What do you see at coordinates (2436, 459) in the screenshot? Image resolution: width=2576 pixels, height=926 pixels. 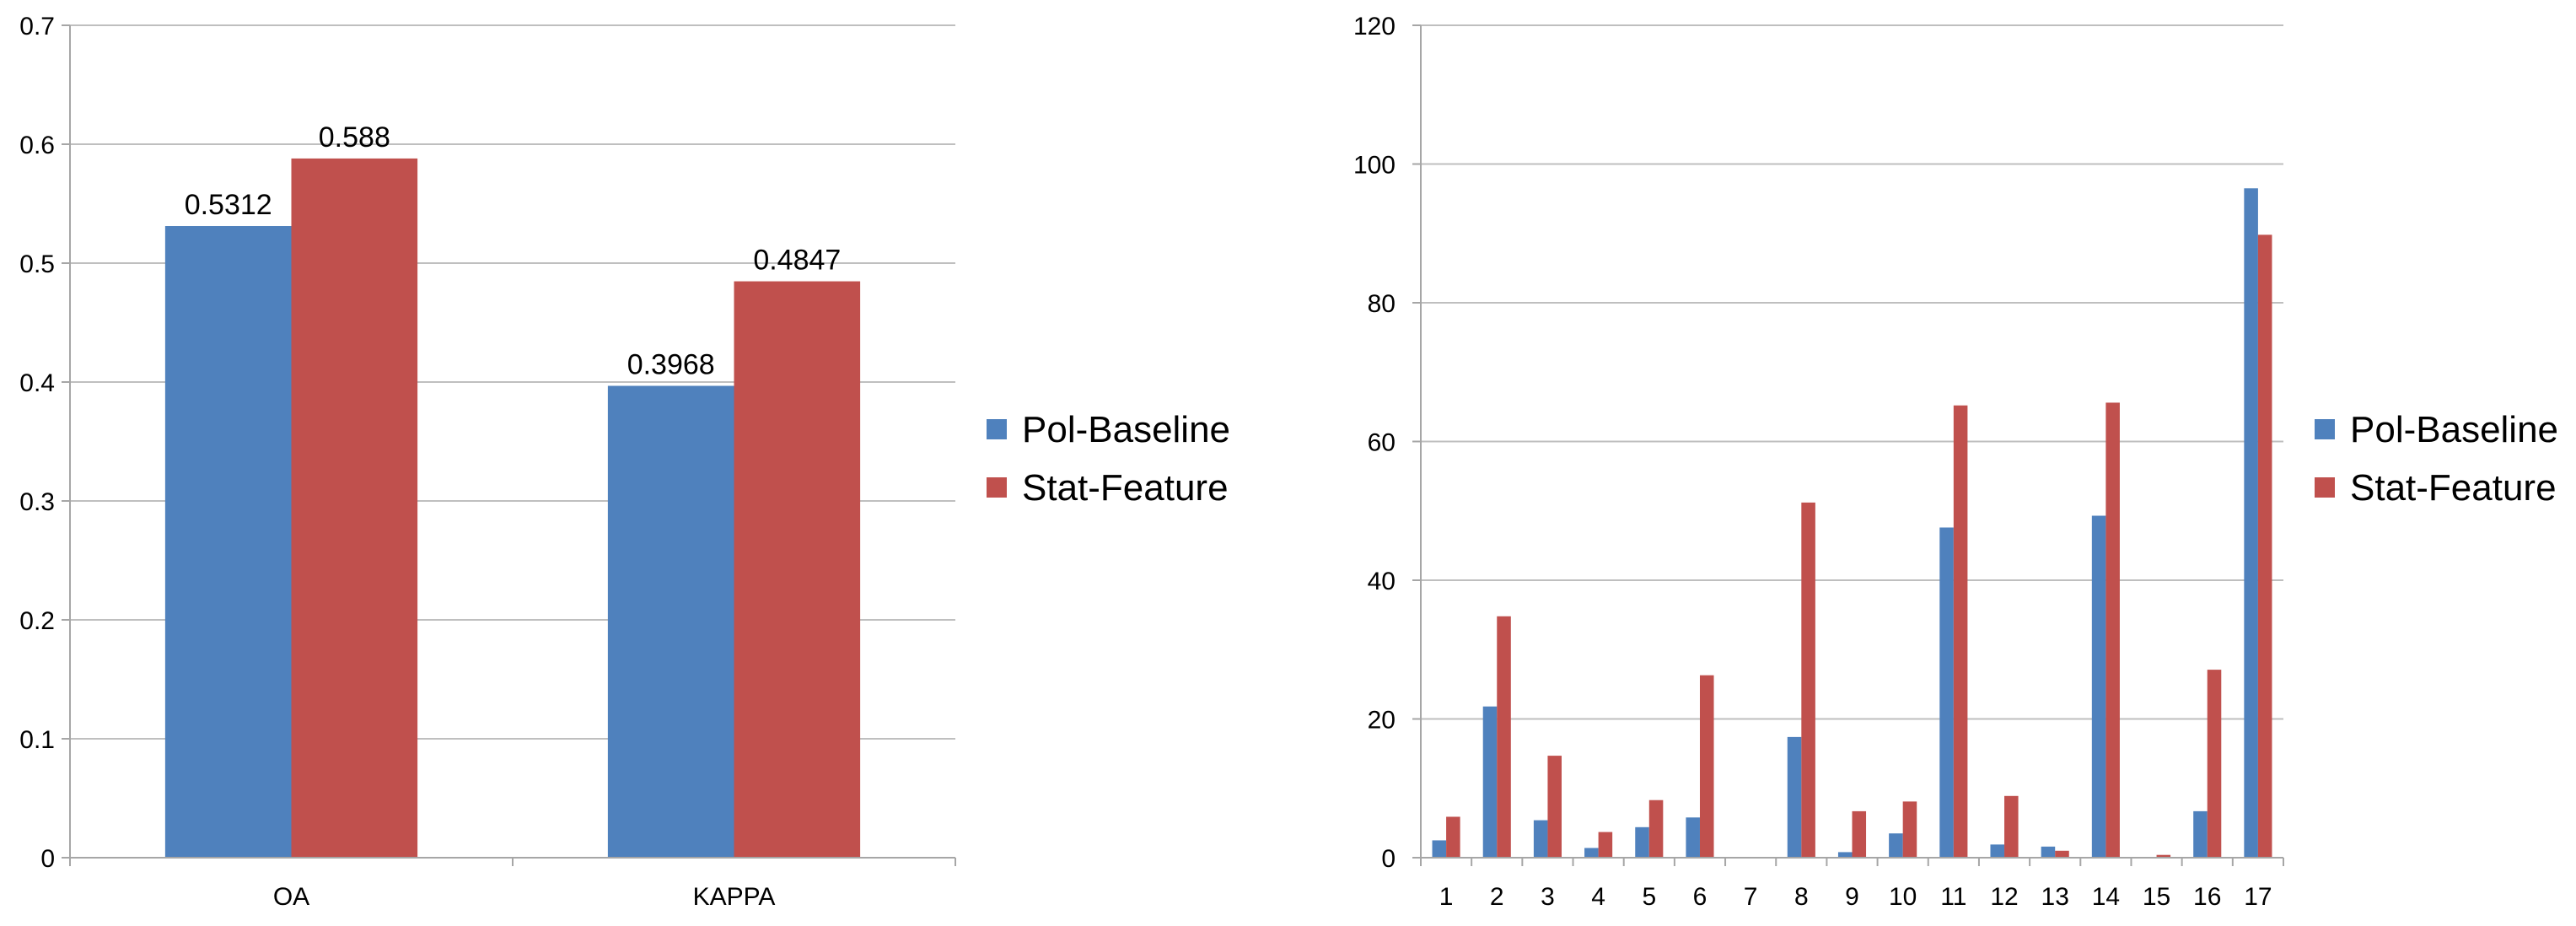 I see `chart2-legend: Pol-Baseline Stat-Feature` at bounding box center [2436, 459].